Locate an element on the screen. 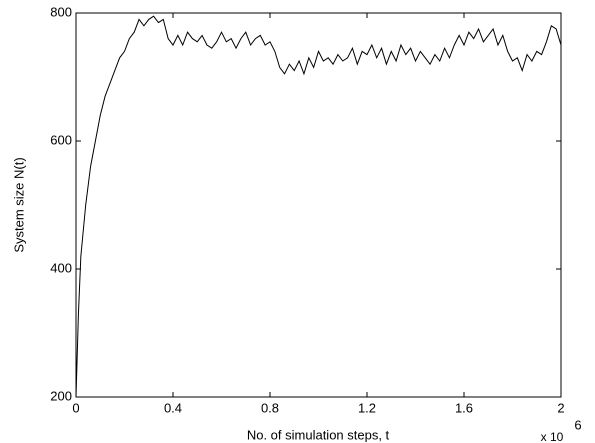 Image resolution: width=595 pixels, height=443 pixels. y-tick-label: 400 is located at coordinates (61, 267).